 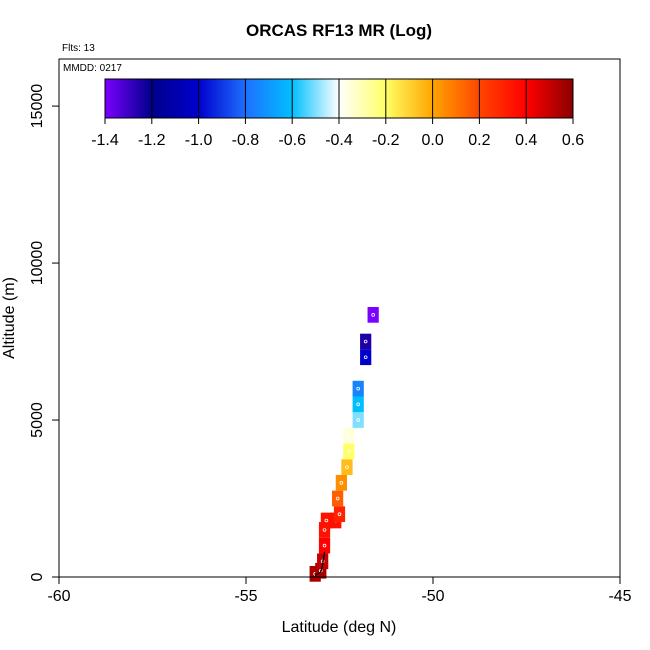 I want to click on colorbar-tick-label: -1.0, so click(x=199, y=140).